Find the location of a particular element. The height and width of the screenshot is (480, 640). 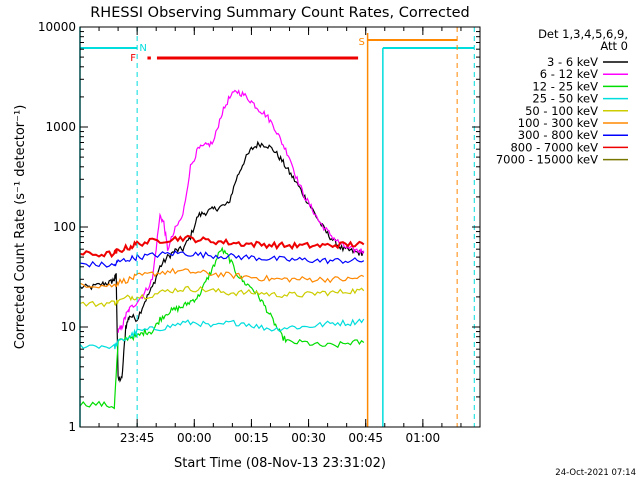

marker-label-s: S is located at coordinates (361, 42).